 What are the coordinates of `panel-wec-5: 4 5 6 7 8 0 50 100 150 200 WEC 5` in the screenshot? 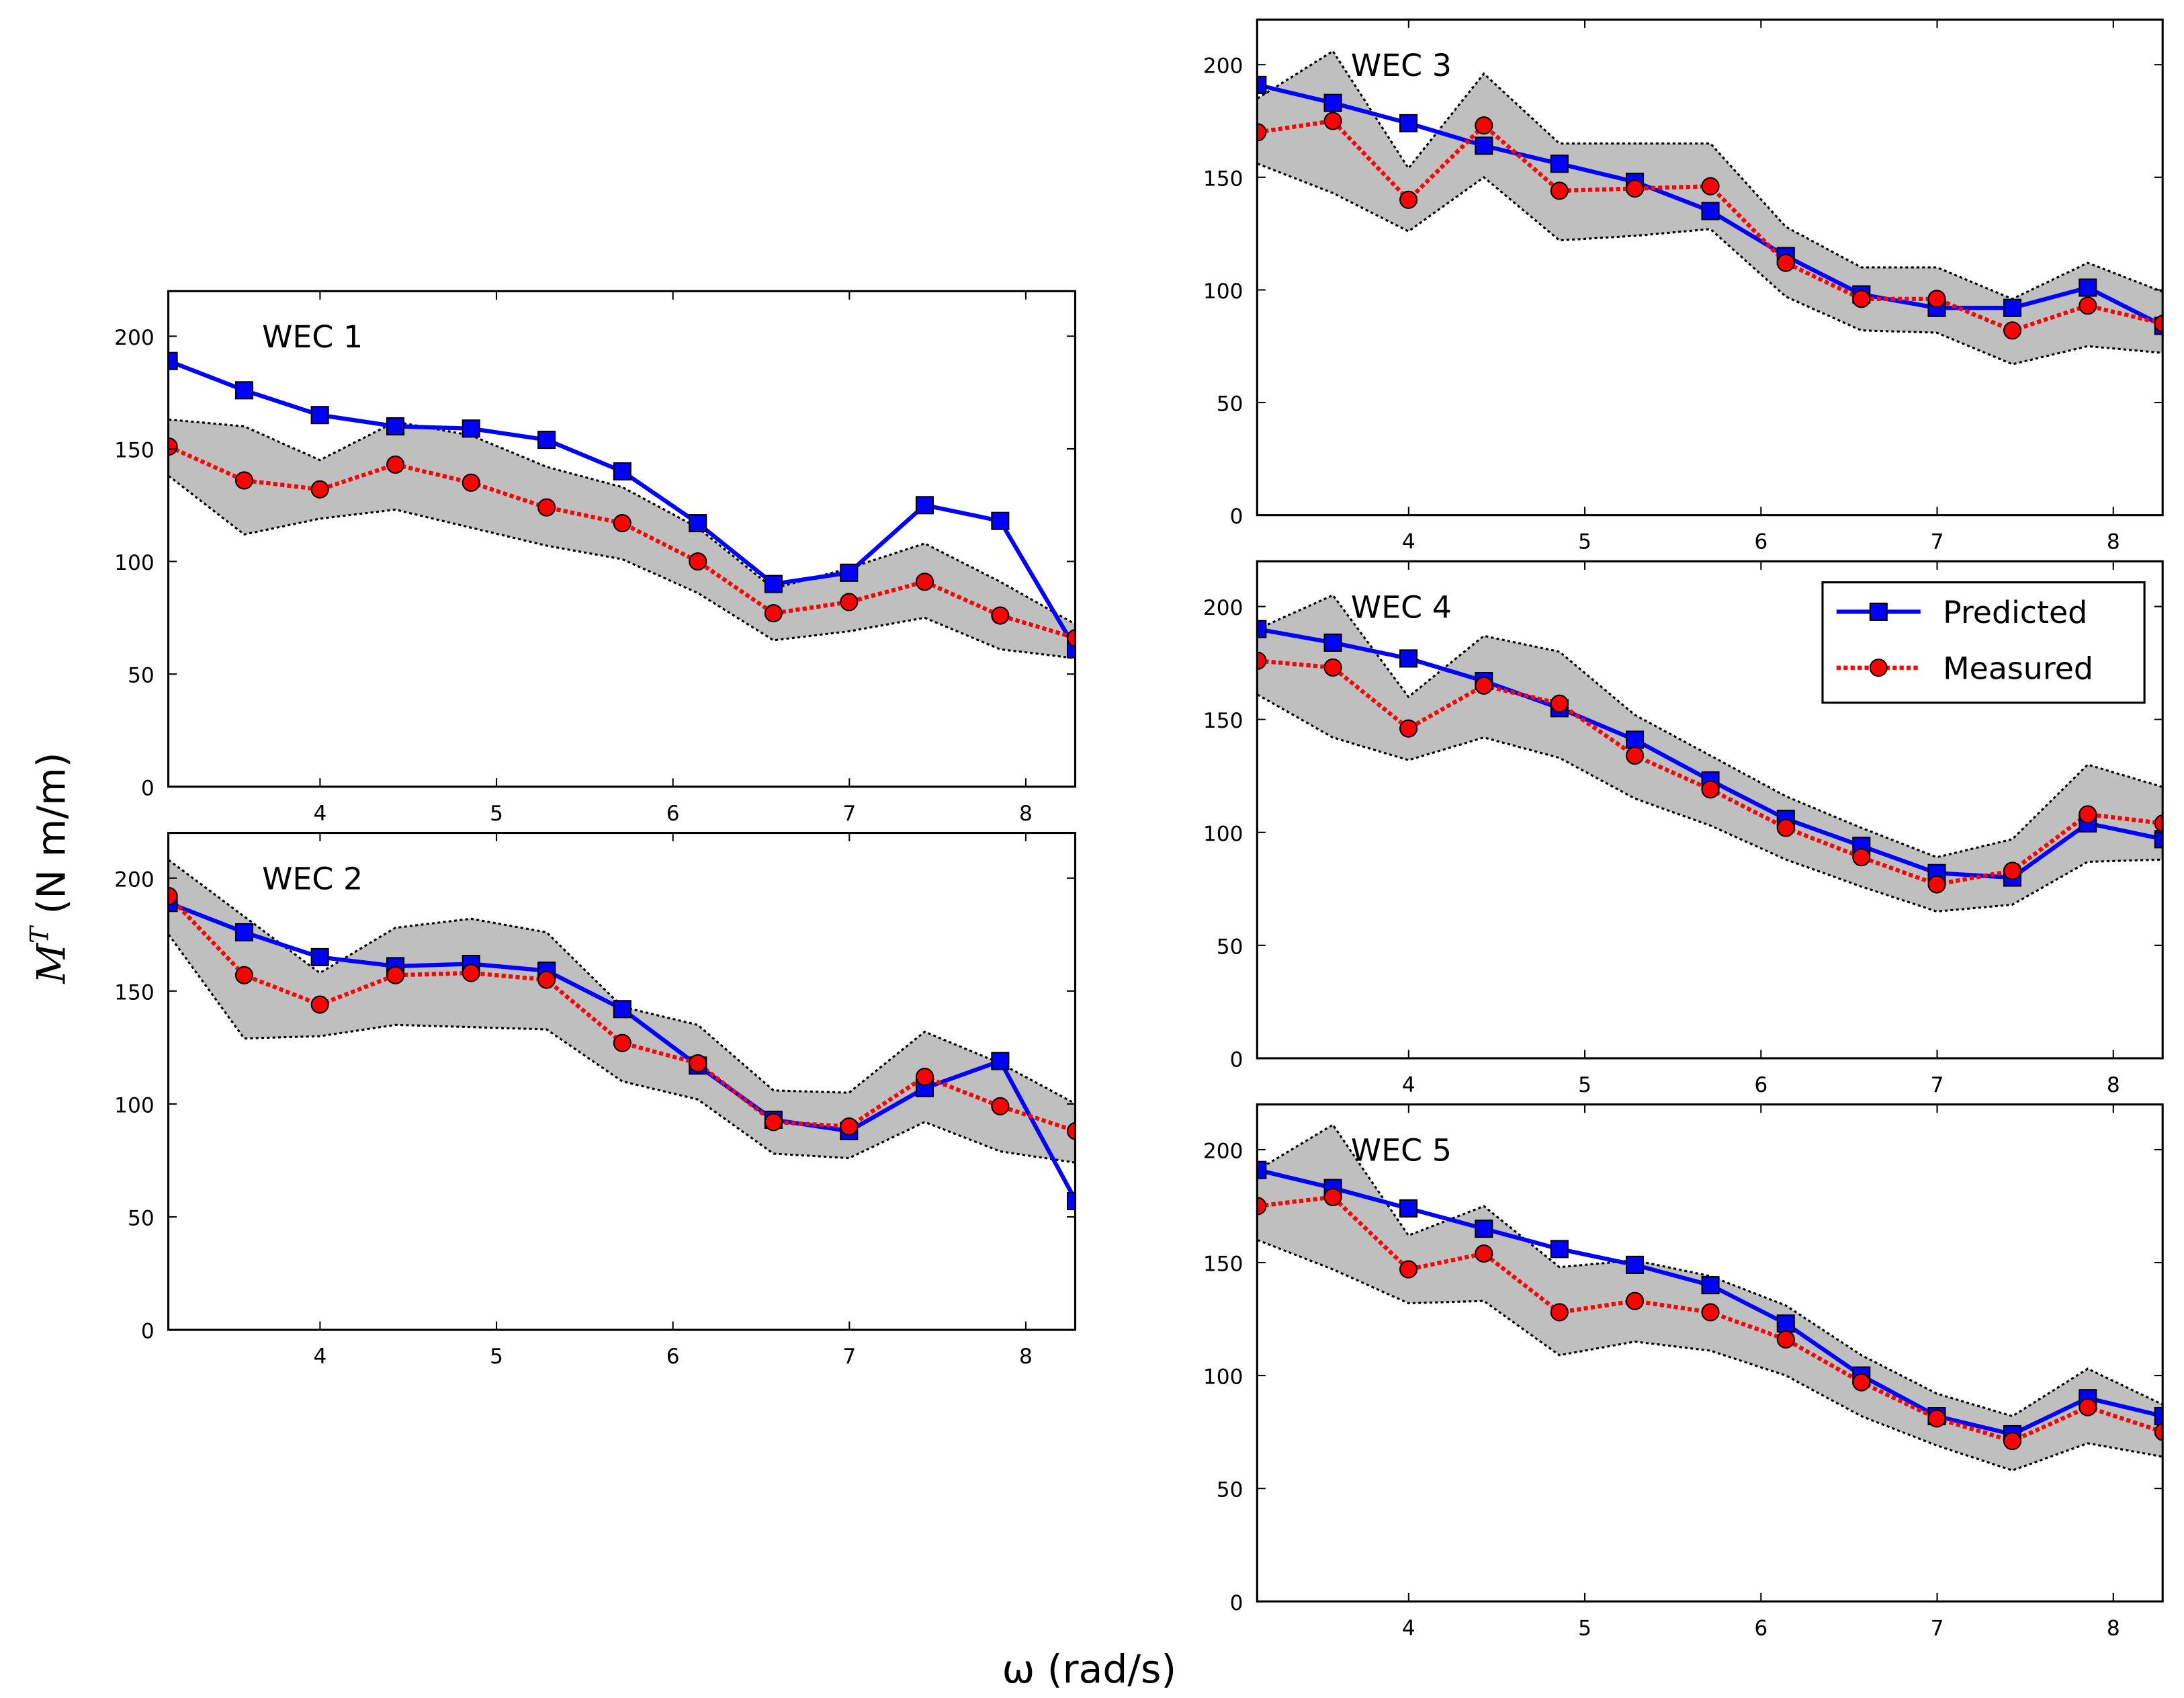 It's located at (1683, 1371).